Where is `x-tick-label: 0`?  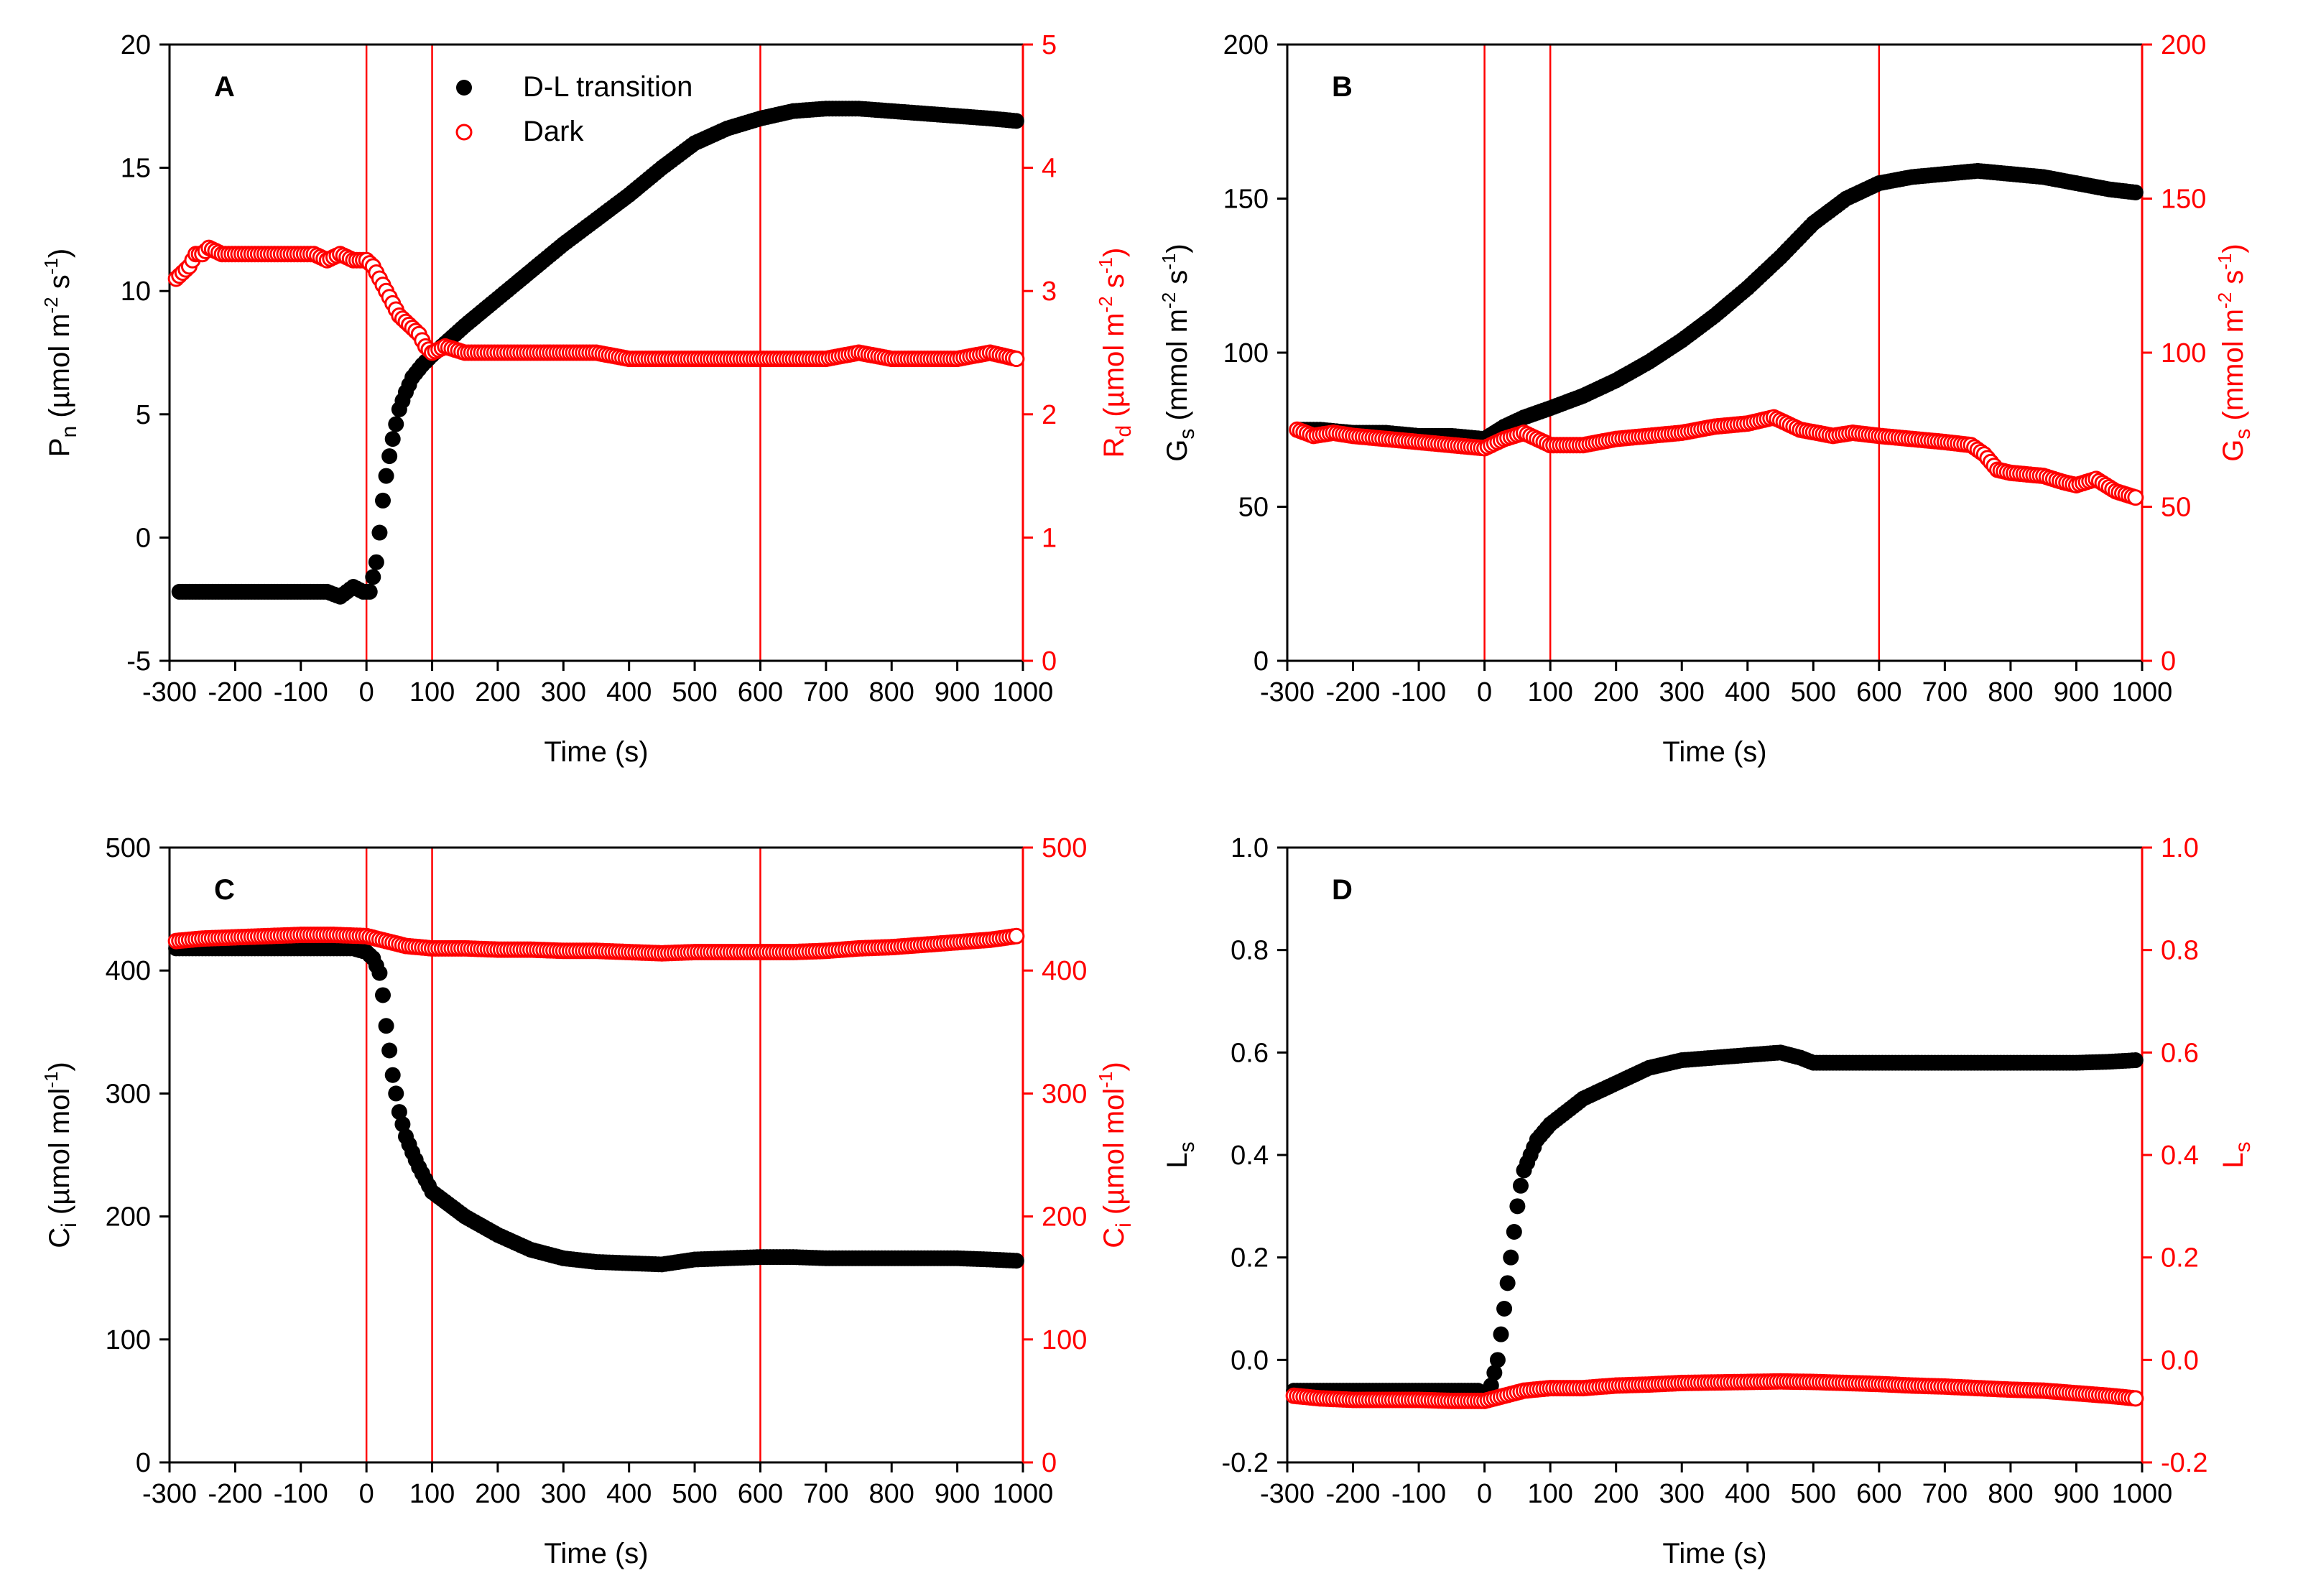
x-tick-label: 0 is located at coordinates (1484, 1494).